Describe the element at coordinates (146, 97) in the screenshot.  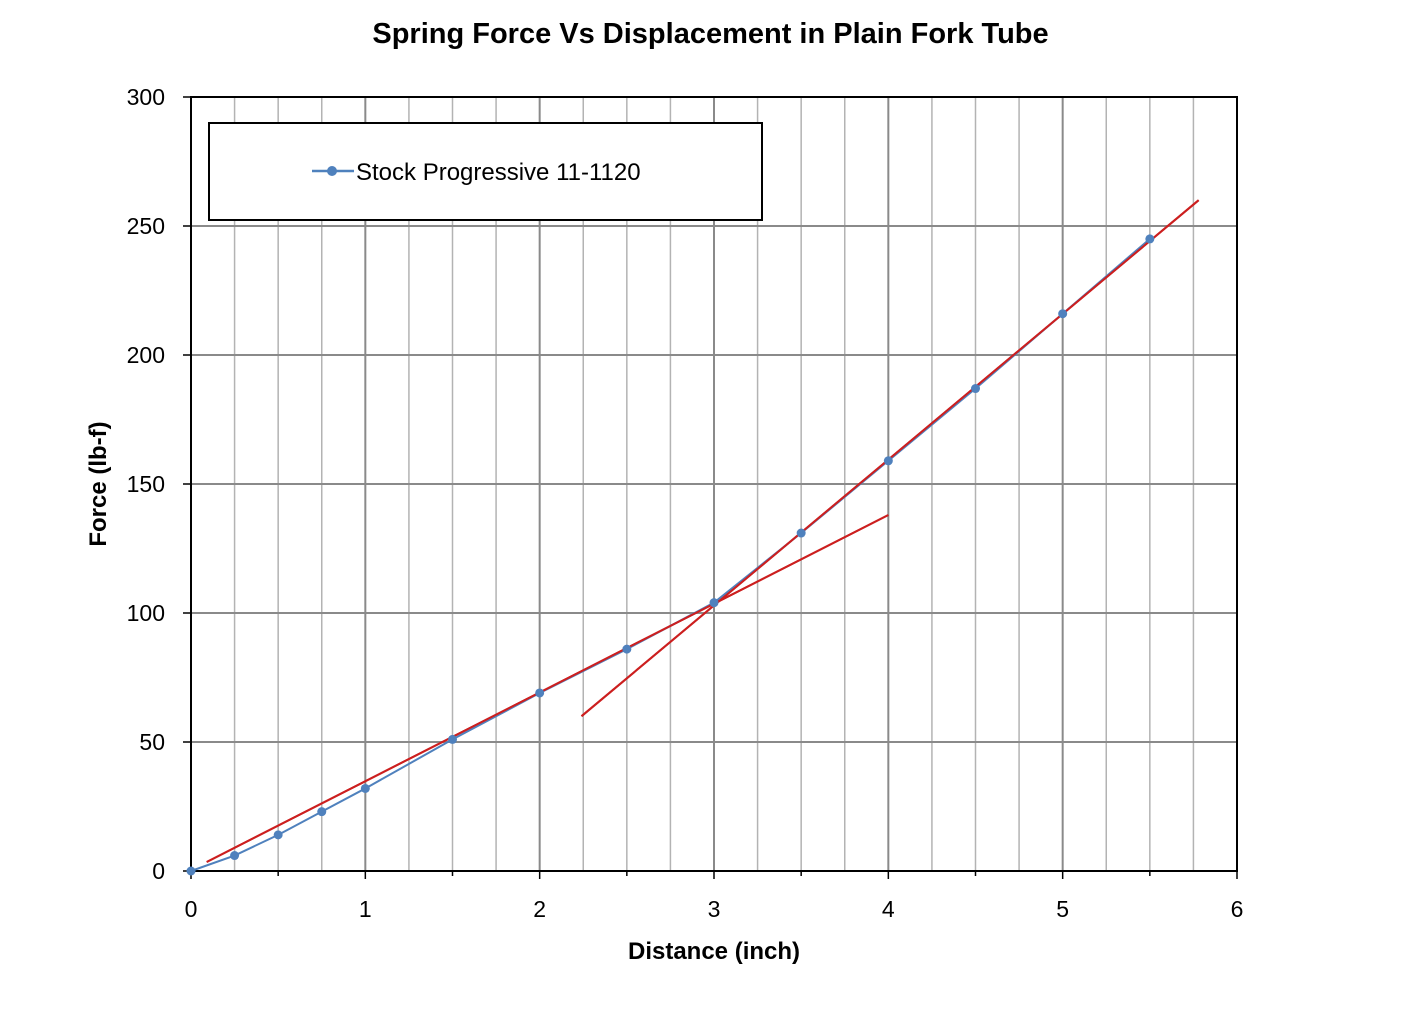
I see `y-tick-label: 300` at that location.